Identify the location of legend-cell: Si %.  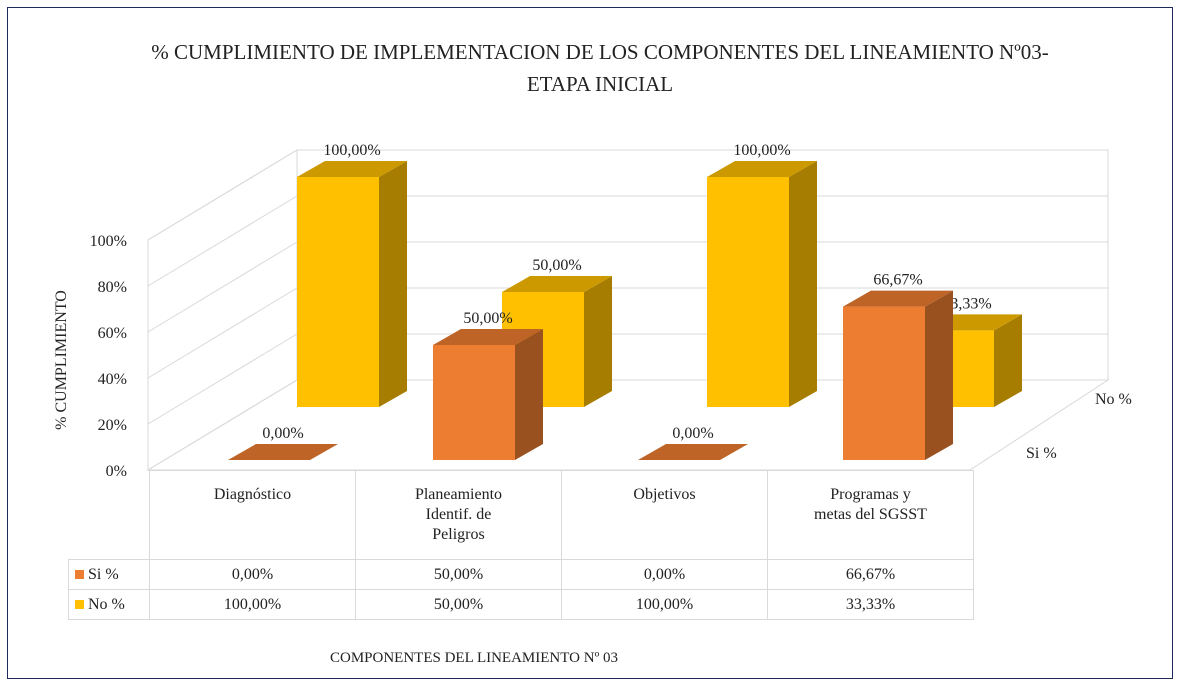
(109, 574).